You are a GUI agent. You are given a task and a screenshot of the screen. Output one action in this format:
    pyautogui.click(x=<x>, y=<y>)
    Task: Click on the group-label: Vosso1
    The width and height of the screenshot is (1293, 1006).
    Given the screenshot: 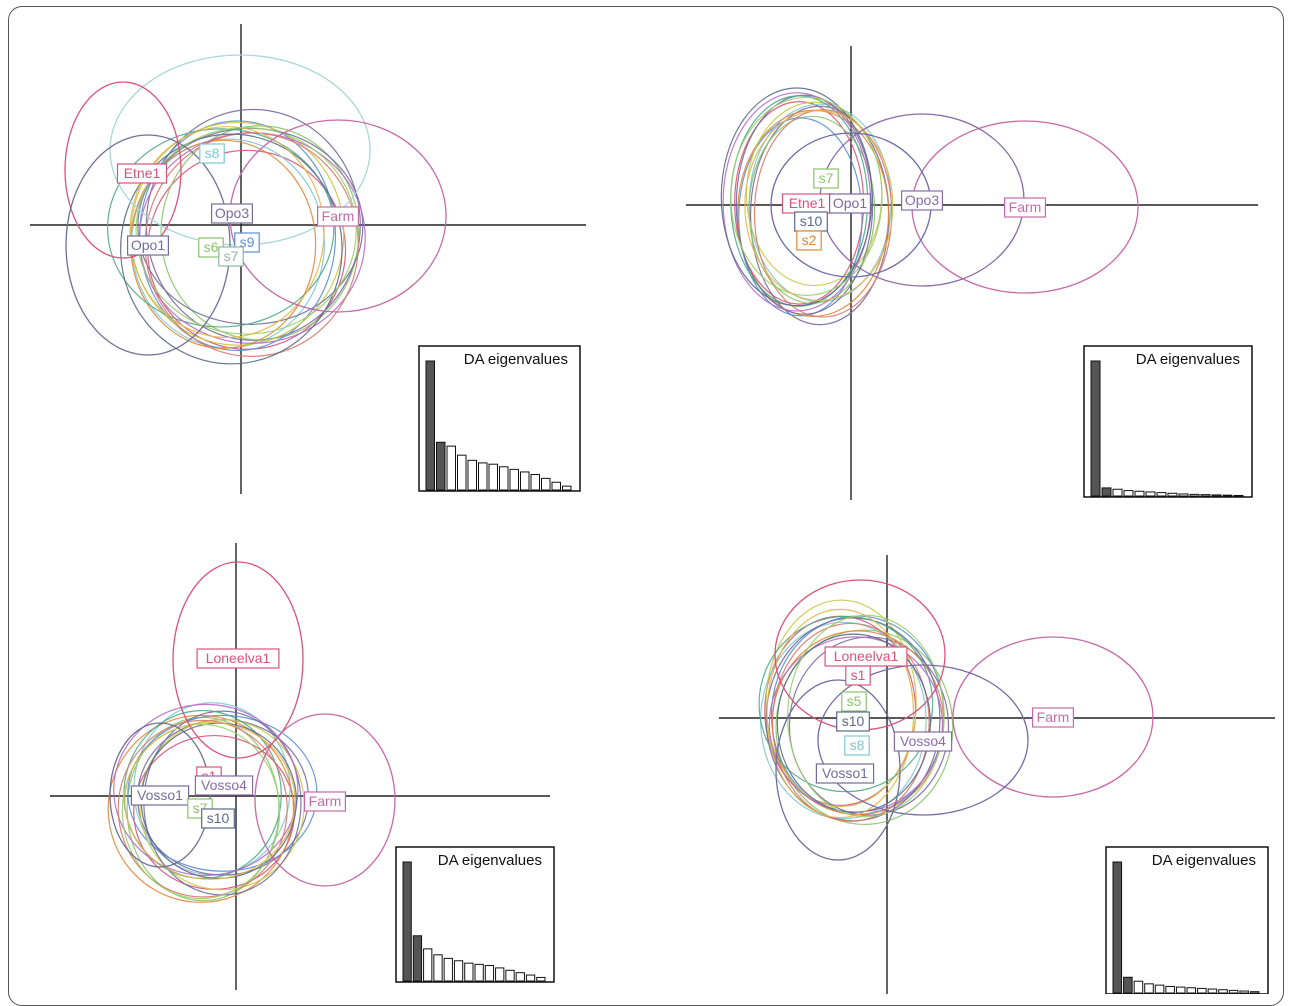 What is the action you would take?
    pyautogui.click(x=845, y=773)
    